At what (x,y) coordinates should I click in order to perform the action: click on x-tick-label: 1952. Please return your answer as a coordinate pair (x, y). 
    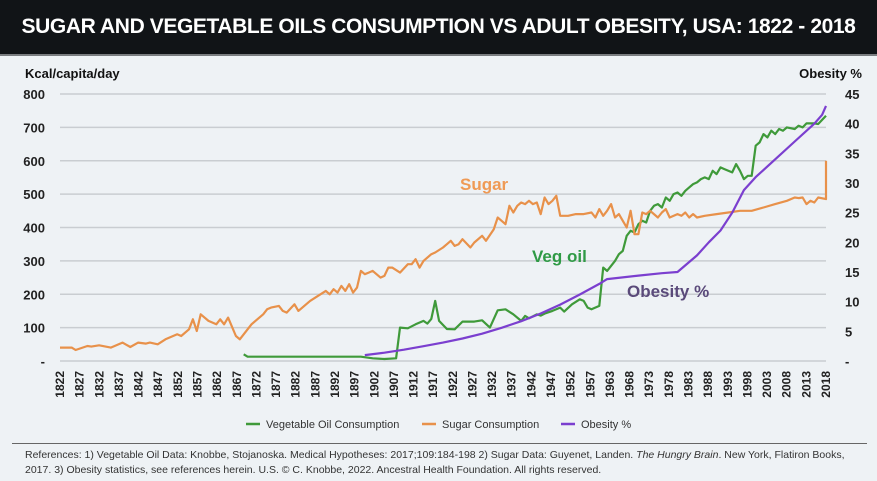
    Looking at the image, I should click on (571, 384).